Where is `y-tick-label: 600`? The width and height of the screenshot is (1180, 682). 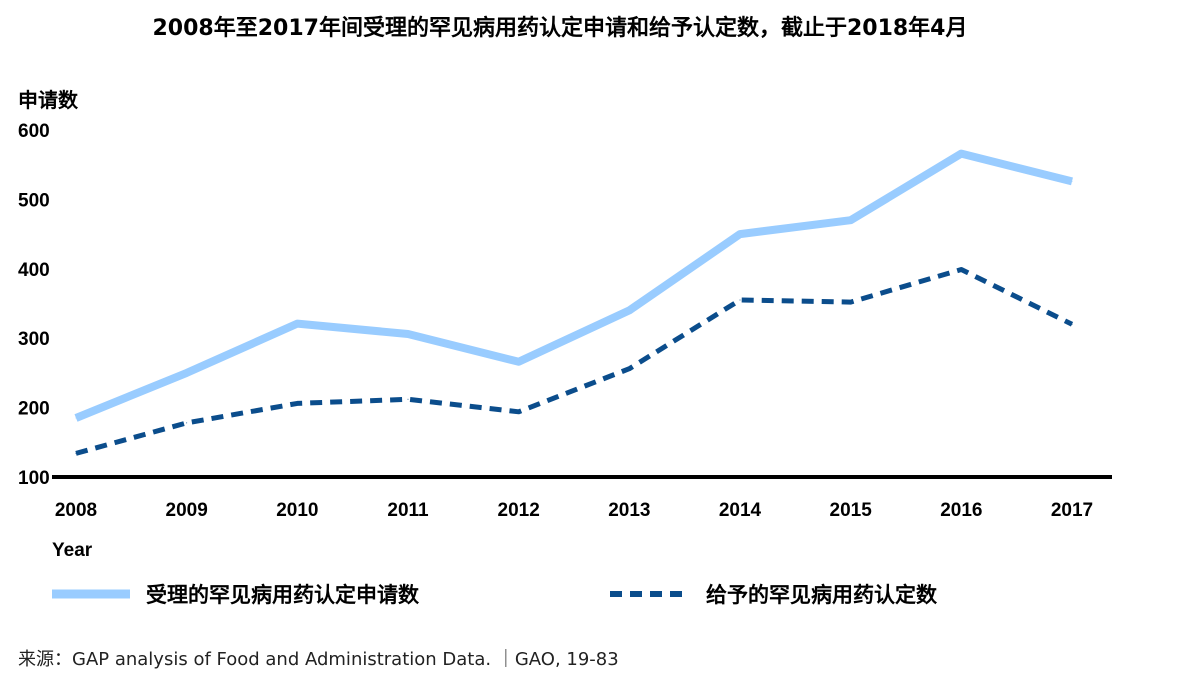 y-tick-label: 600 is located at coordinates (34, 131).